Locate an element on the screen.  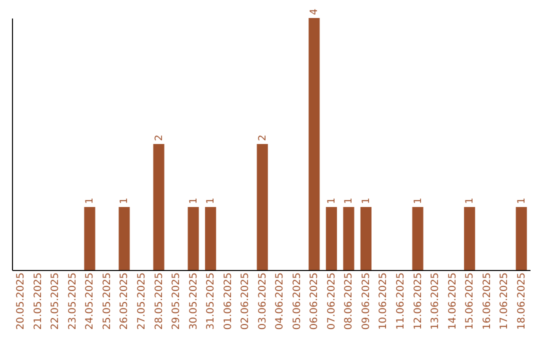
x-tick-label: 24.05.2025 is located at coordinates (90, 301).